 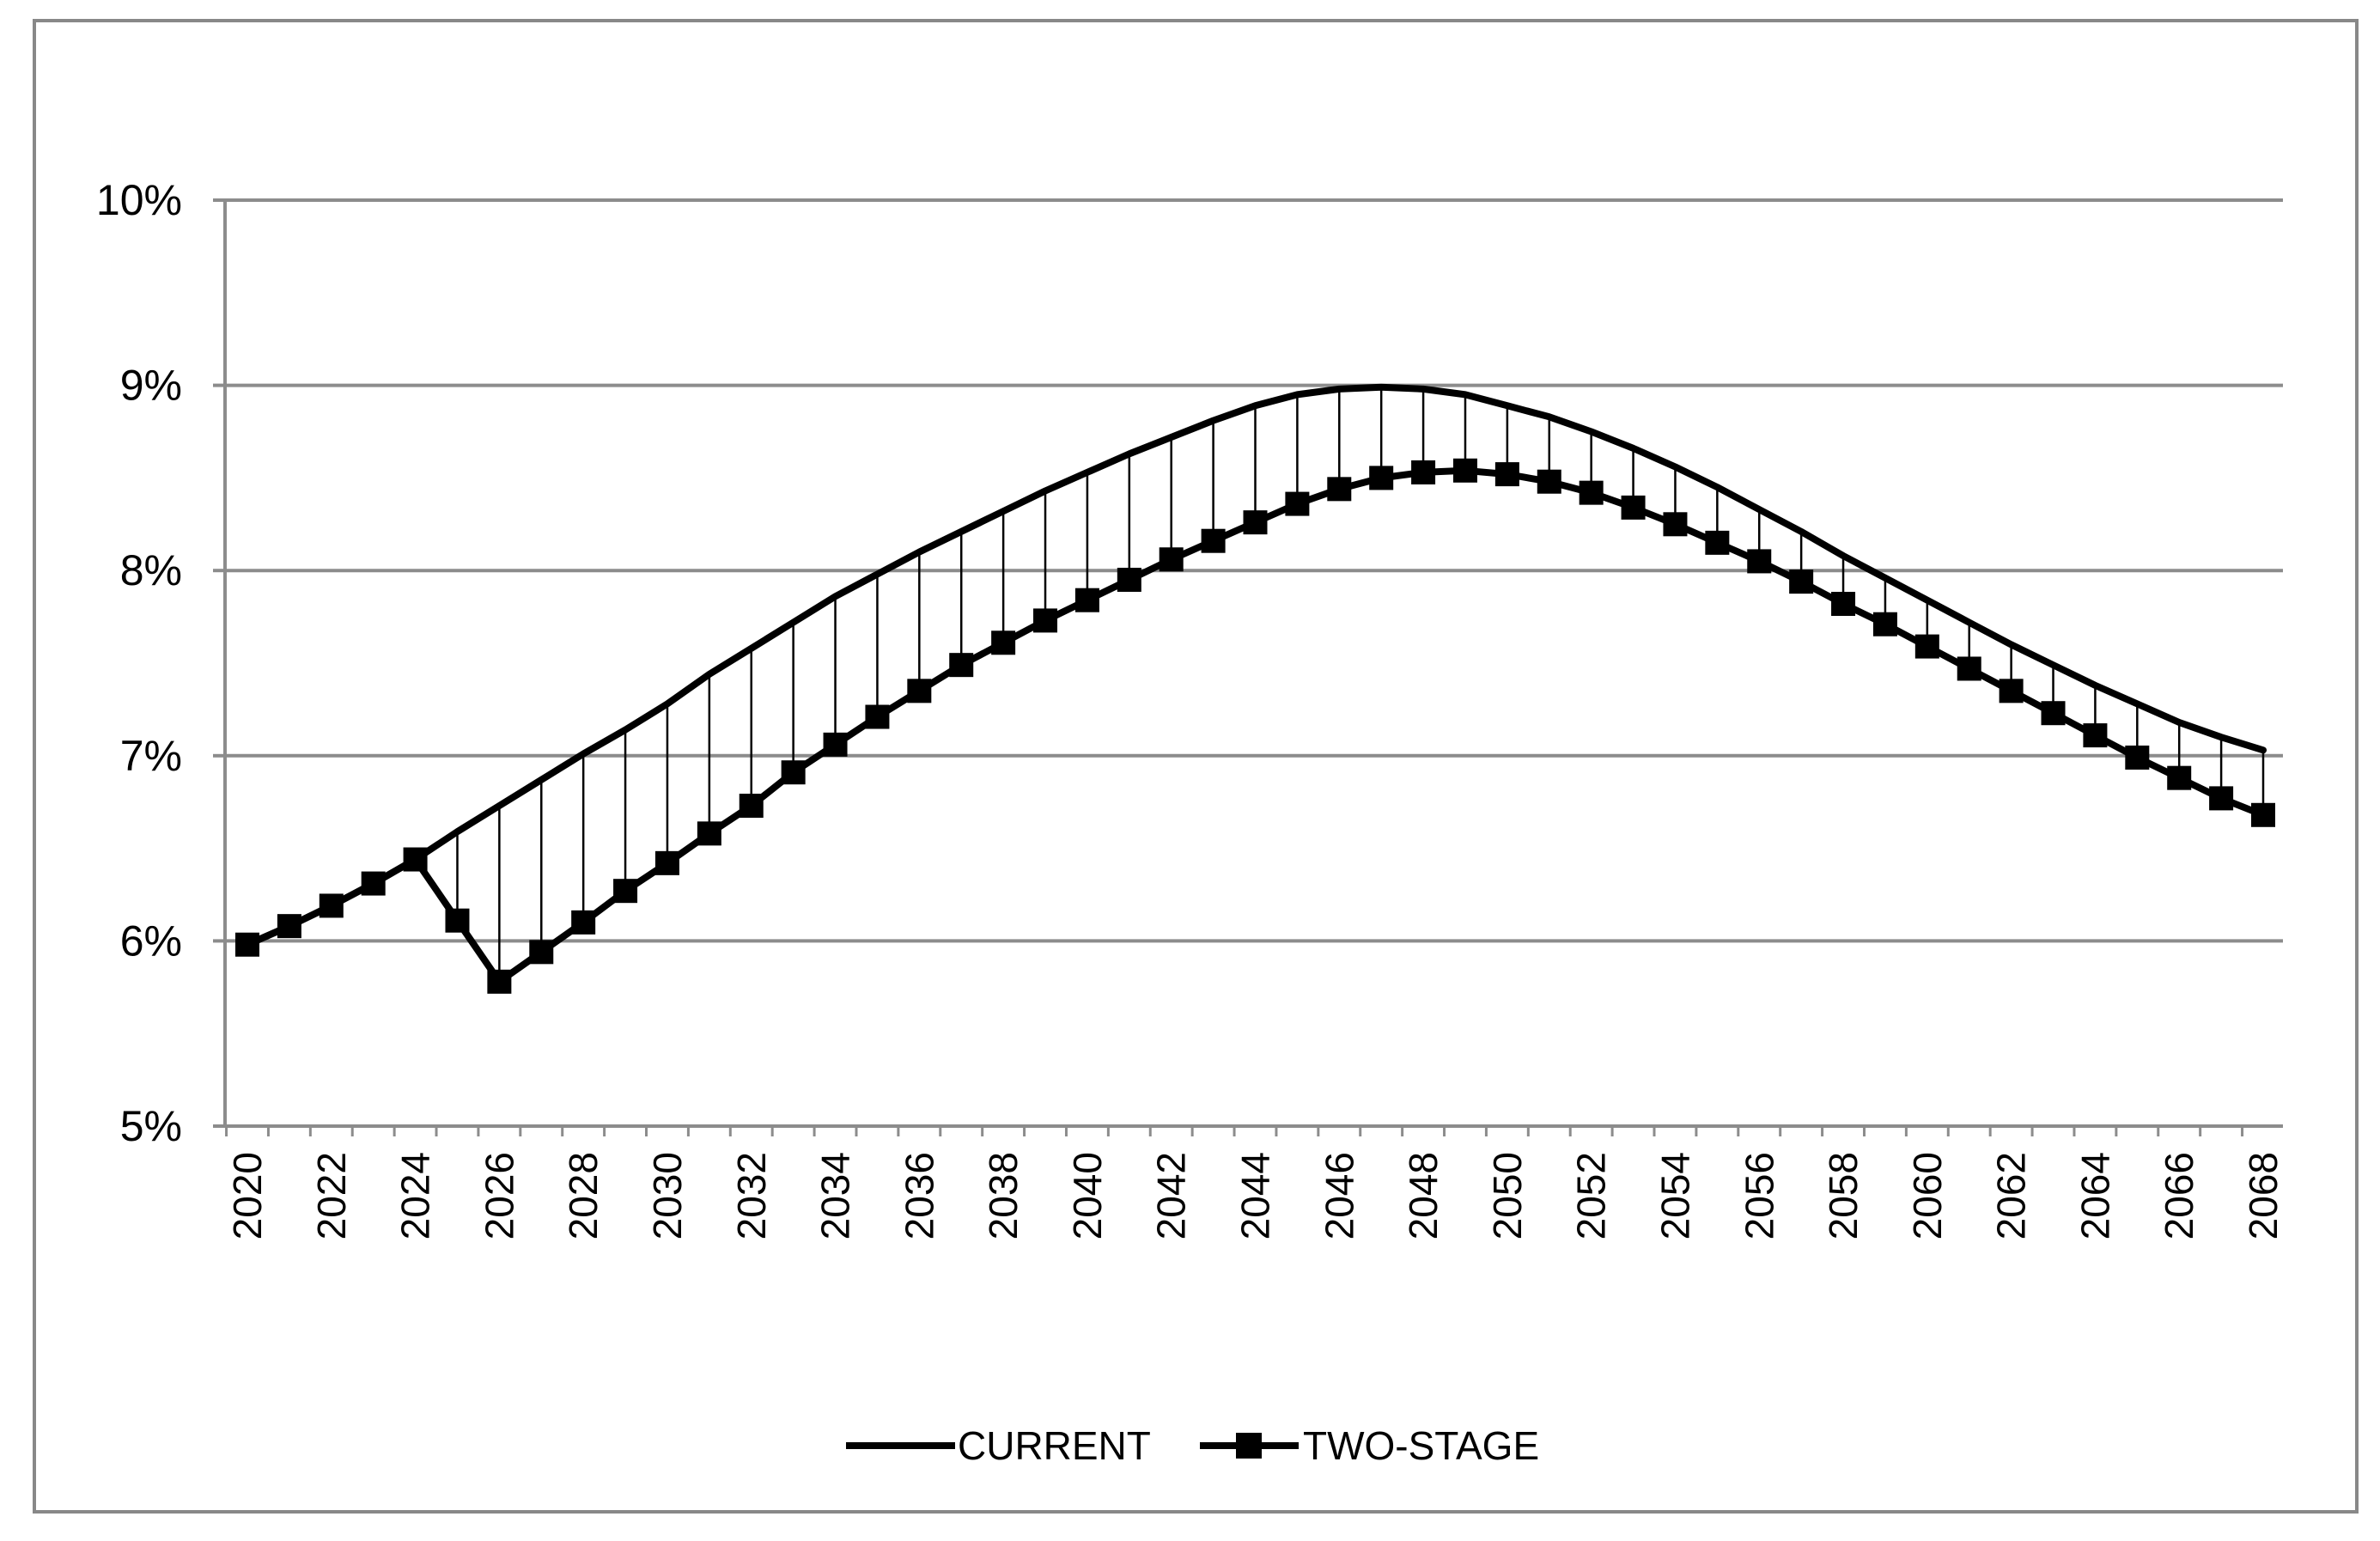 What do you see at coordinates (919, 1196) in the screenshot?
I see `x-tick-label: 2036` at bounding box center [919, 1196].